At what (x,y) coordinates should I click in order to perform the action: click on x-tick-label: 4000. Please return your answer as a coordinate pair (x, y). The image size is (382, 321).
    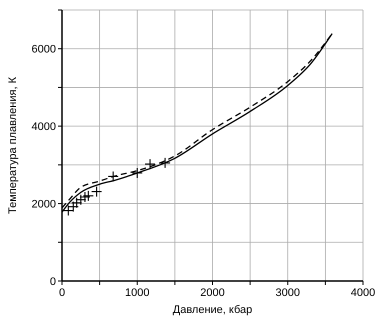
    Looking at the image, I should click on (363, 293).